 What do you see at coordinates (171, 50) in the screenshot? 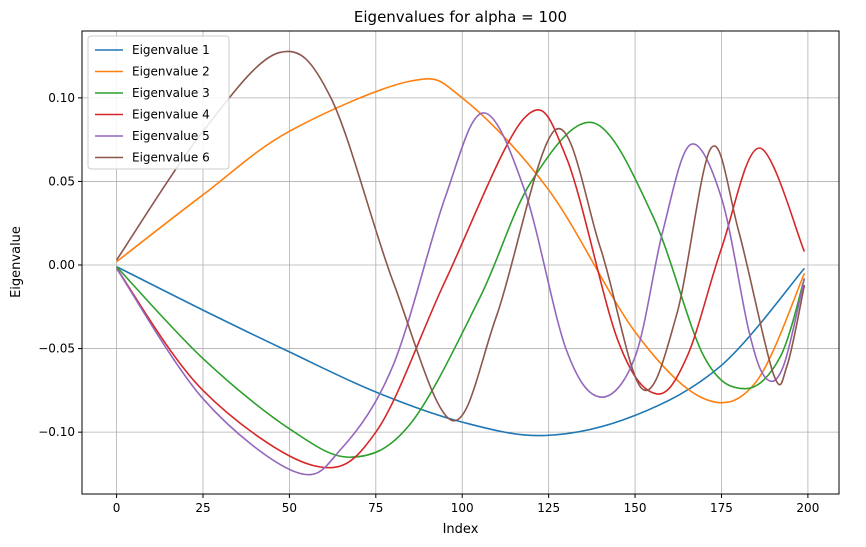
I see `legend-entry: Eigenvalue 1` at bounding box center [171, 50].